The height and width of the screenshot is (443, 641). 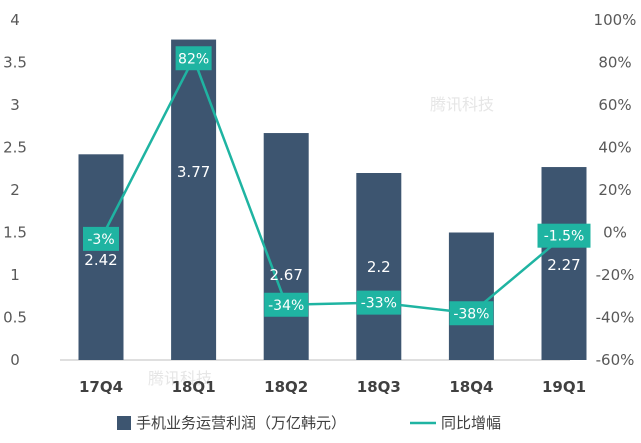 I want to click on y-right-tick-label: 100%, so click(x=615, y=20).